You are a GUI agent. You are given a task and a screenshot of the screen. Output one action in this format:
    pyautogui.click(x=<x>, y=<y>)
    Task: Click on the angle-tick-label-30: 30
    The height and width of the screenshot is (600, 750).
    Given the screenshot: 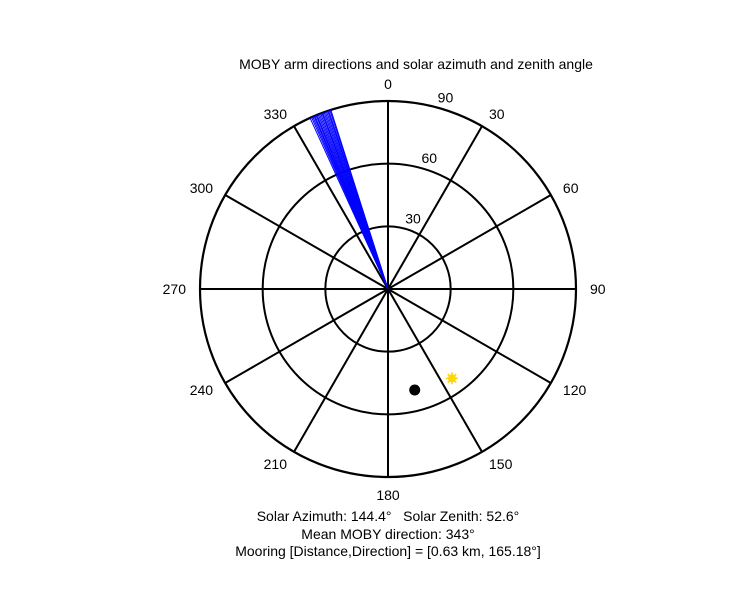 What is the action you would take?
    pyautogui.click(x=497, y=114)
    